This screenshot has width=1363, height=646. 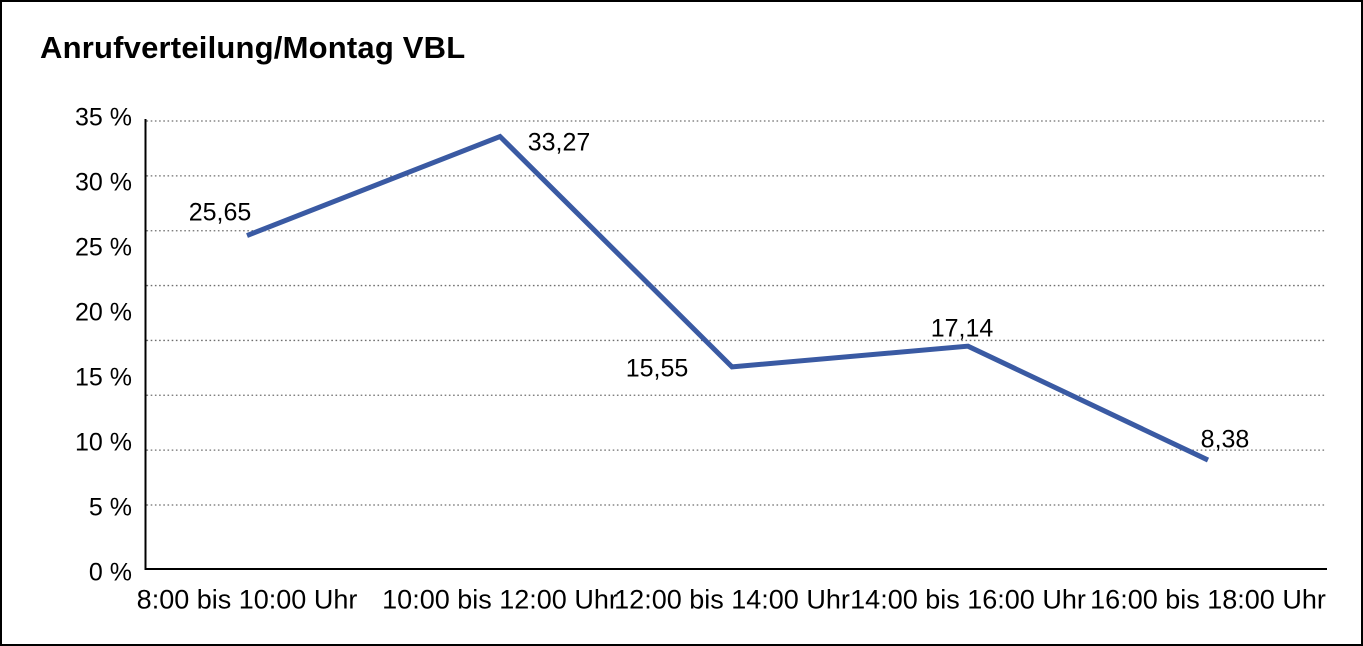 What do you see at coordinates (220, 212) in the screenshot?
I see `point-value-label: 25,65` at bounding box center [220, 212].